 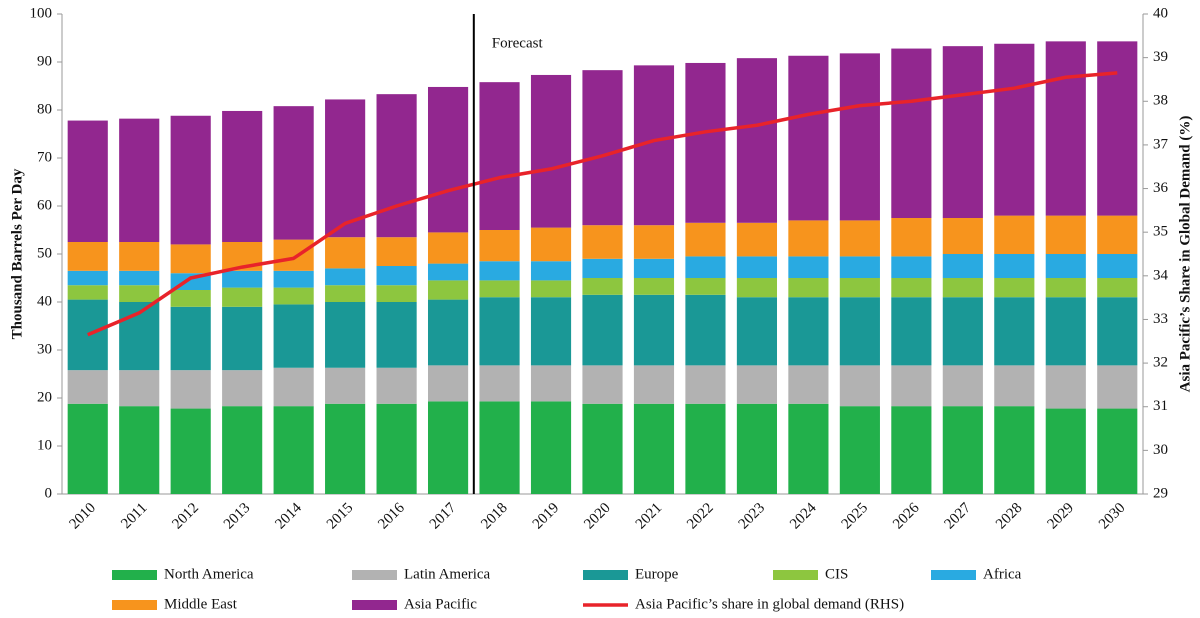 I want to click on y-tick-label: 0, so click(x=49, y=493).